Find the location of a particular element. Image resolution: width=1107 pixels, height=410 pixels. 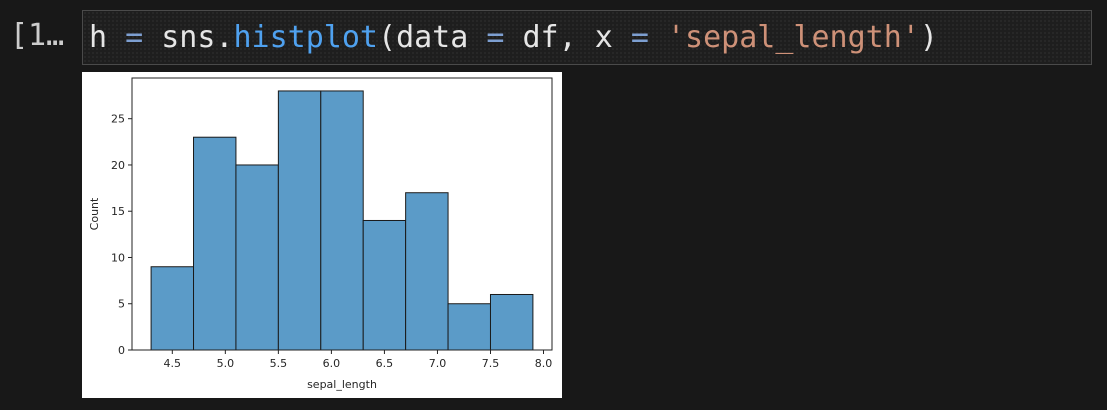

code-arg-name: data is located at coordinates (432, 37).